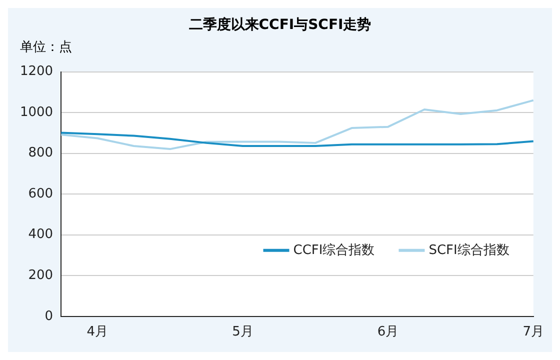 This screenshot has width=560, height=360. Describe the element at coordinates (533, 332) in the screenshot. I see `x-tick-label: 7月` at that location.